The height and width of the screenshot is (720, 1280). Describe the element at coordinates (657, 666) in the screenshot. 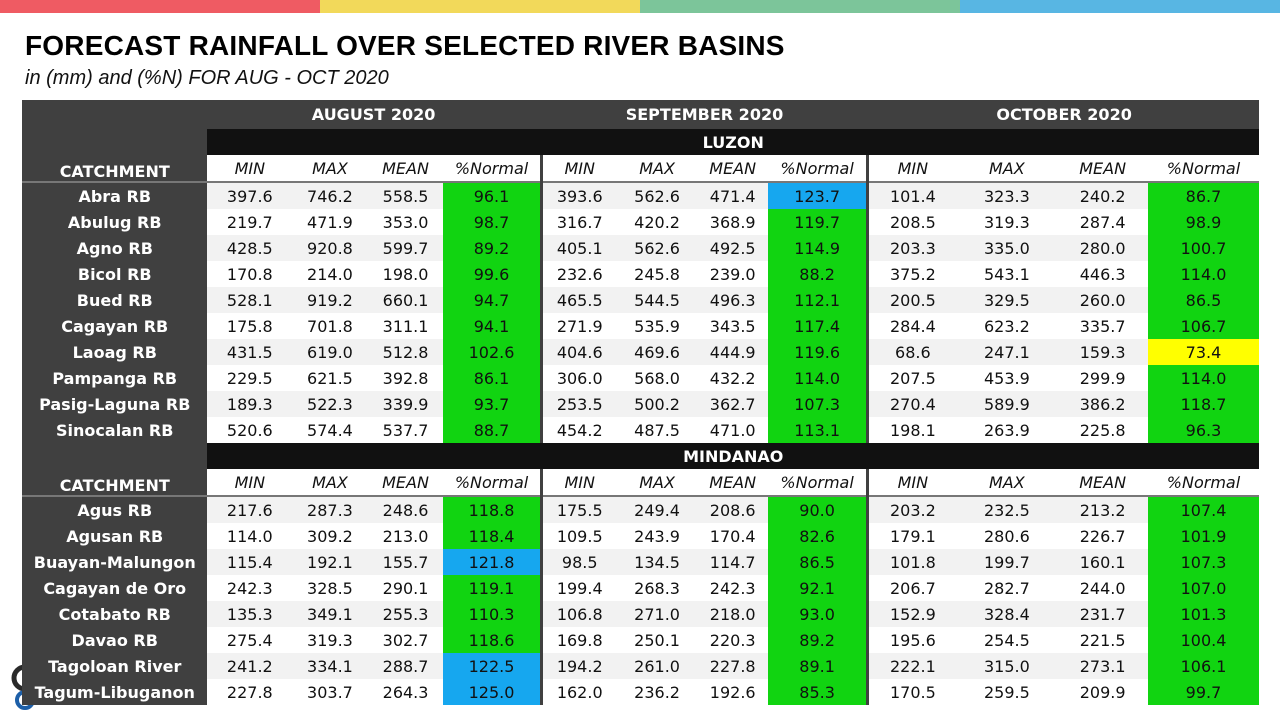

I see `value-cell: 261.0` at that location.